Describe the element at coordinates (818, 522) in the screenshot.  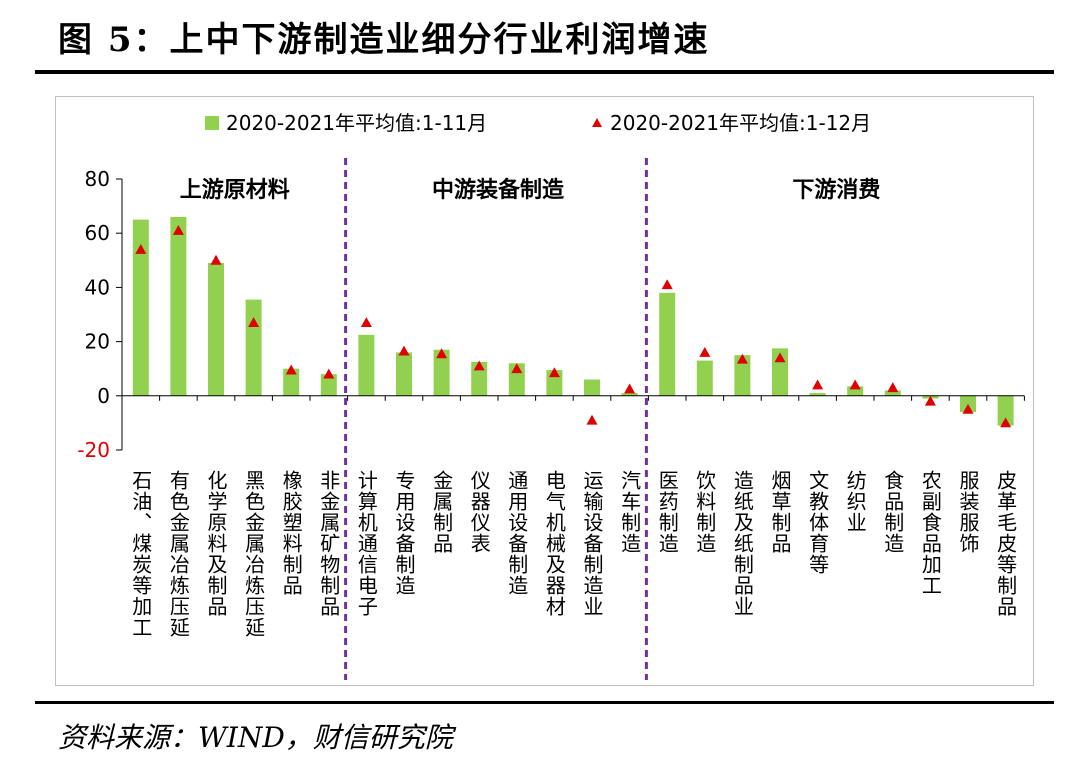
I see `x-tick-label: 文教体育等` at that location.